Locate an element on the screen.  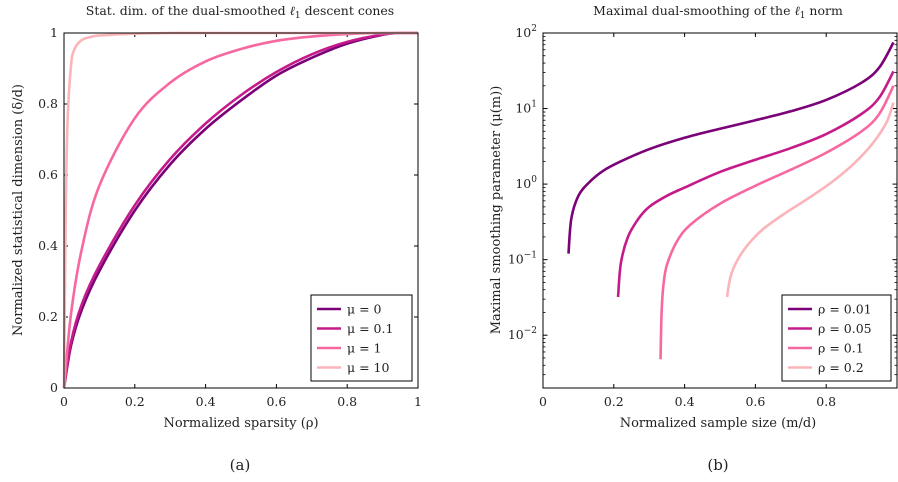
legend-label-a: μ = 1 is located at coordinates (364, 348).